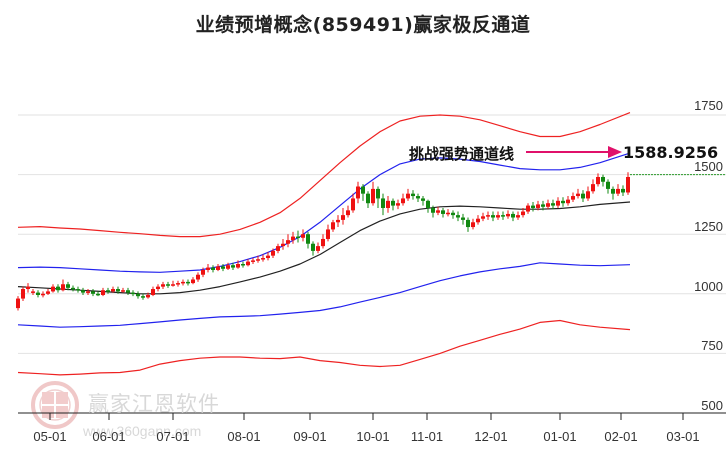  Describe the element at coordinates (671, 152) in the screenshot. I see `annotation-value: 1588.9256` at that location.